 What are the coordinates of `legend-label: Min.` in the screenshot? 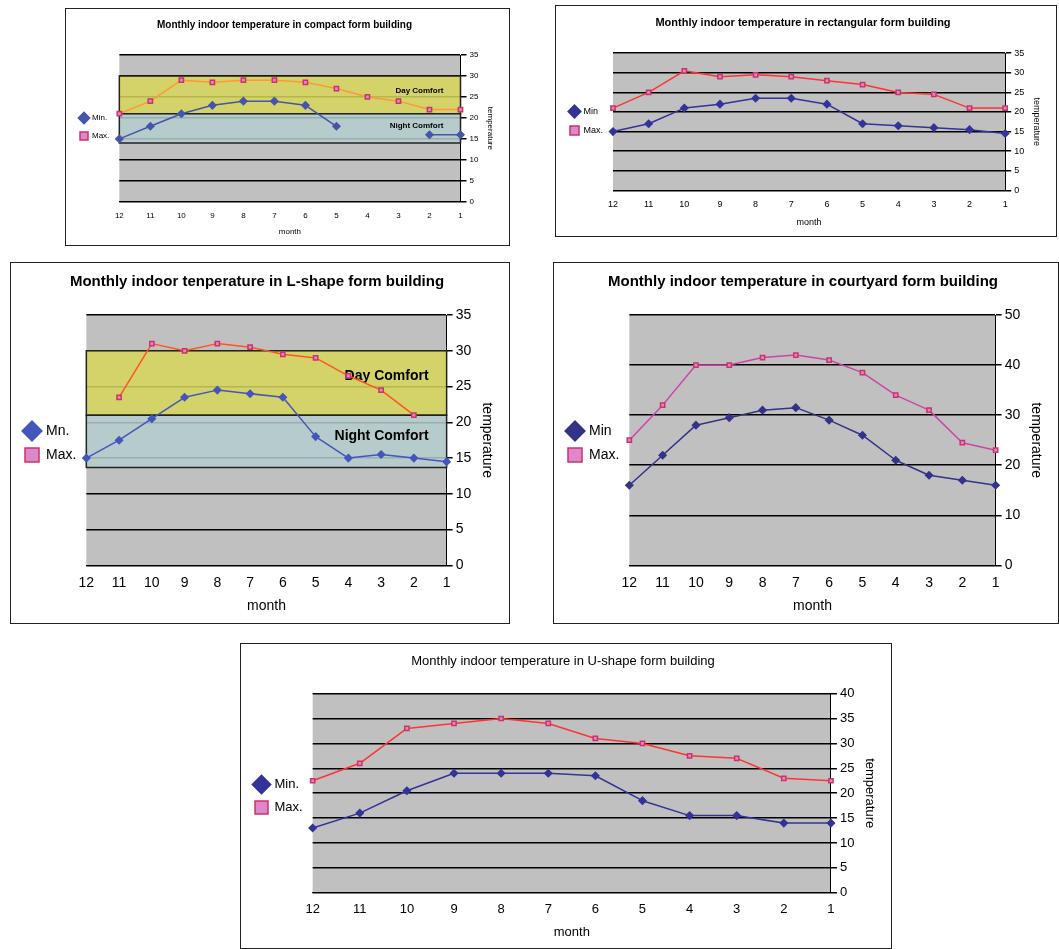 It's located at (100, 118).